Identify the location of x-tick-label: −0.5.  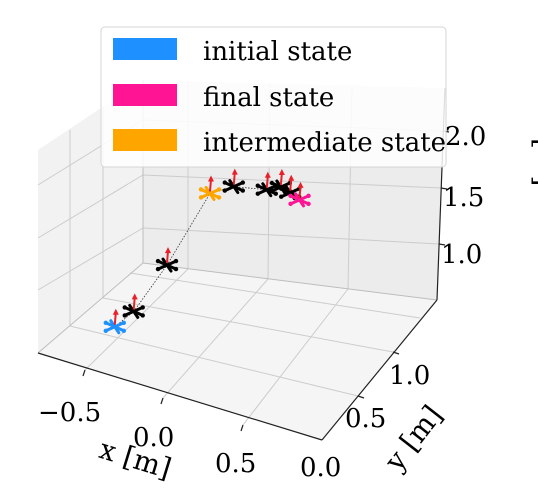
(69, 413).